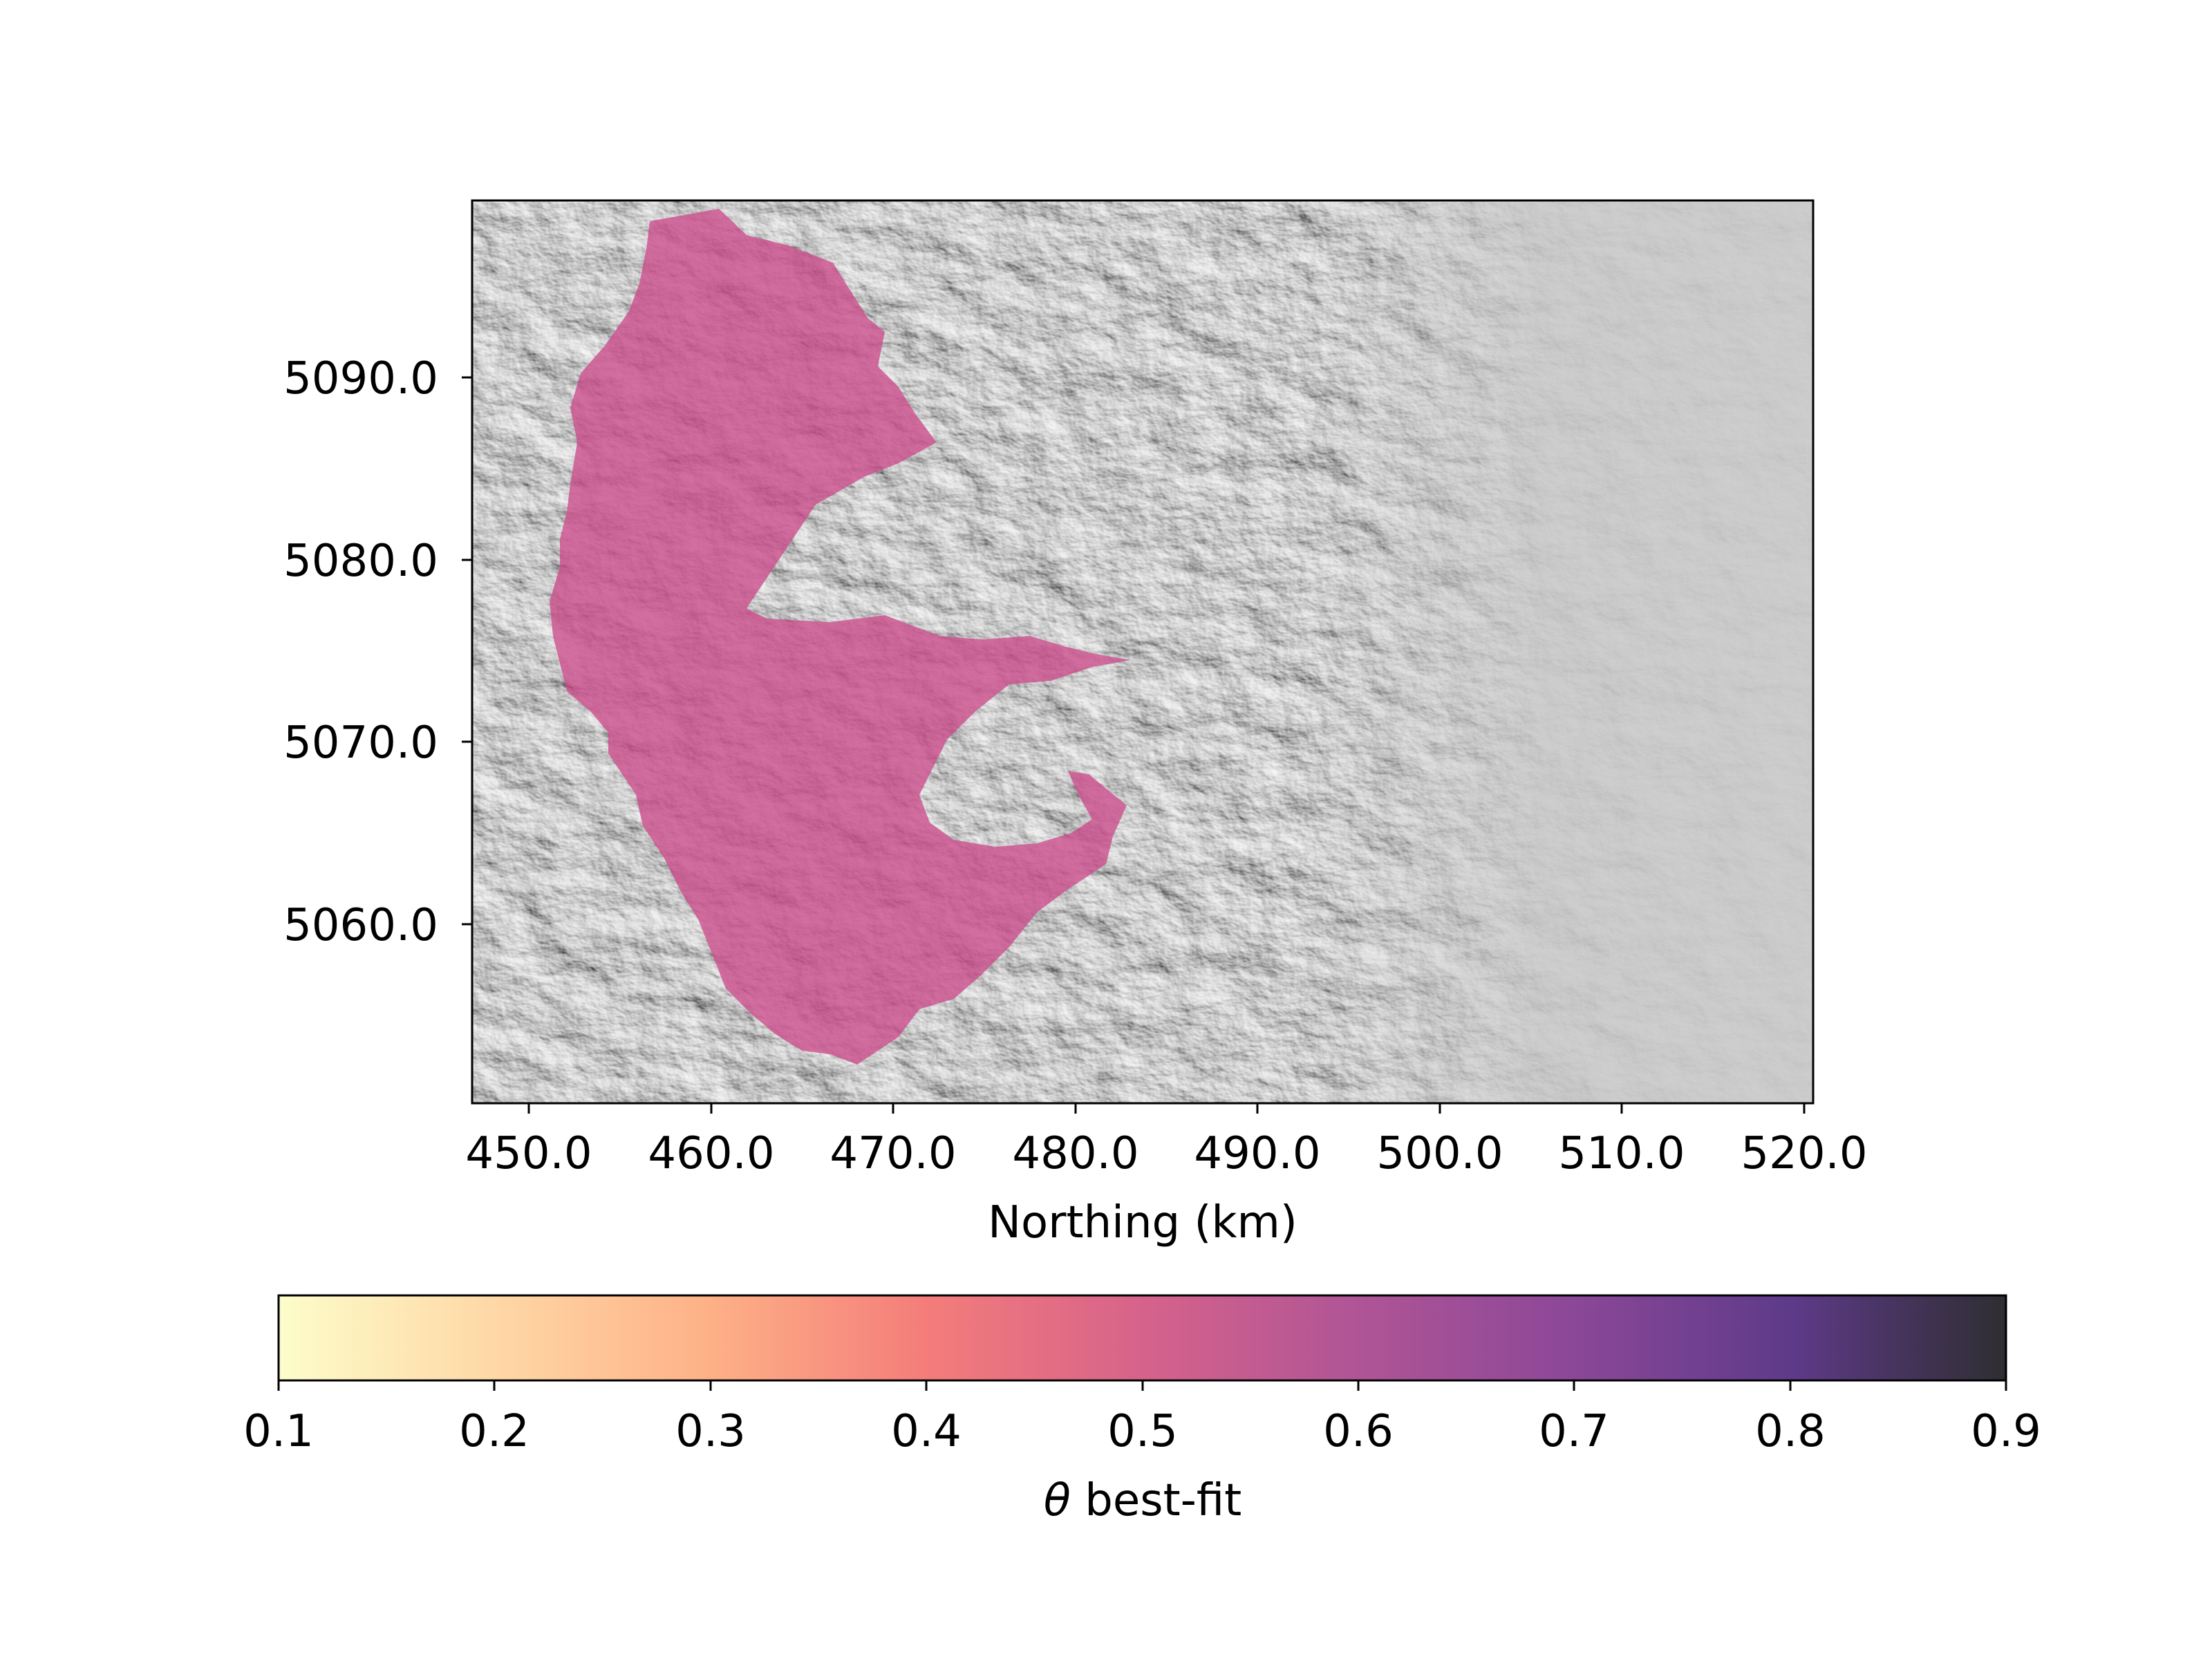 Image resolution: width=2212 pixels, height=1659 pixels. Describe the element at coordinates (360, 378) in the screenshot. I see `y-tick-label: 5090.0` at that location.